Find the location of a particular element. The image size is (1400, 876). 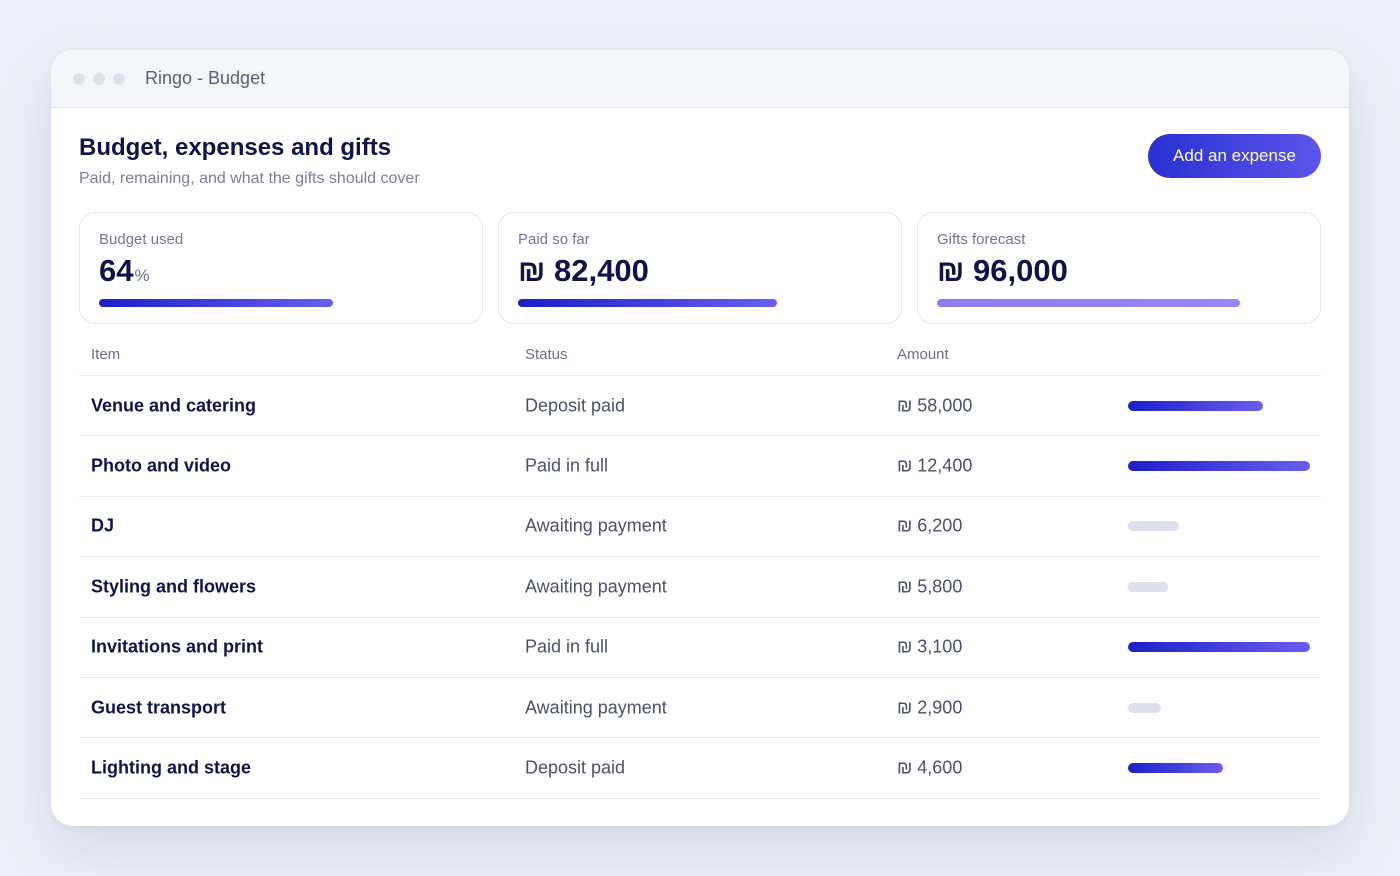

row-amount: ₪ 58,000 is located at coordinates (935, 405).